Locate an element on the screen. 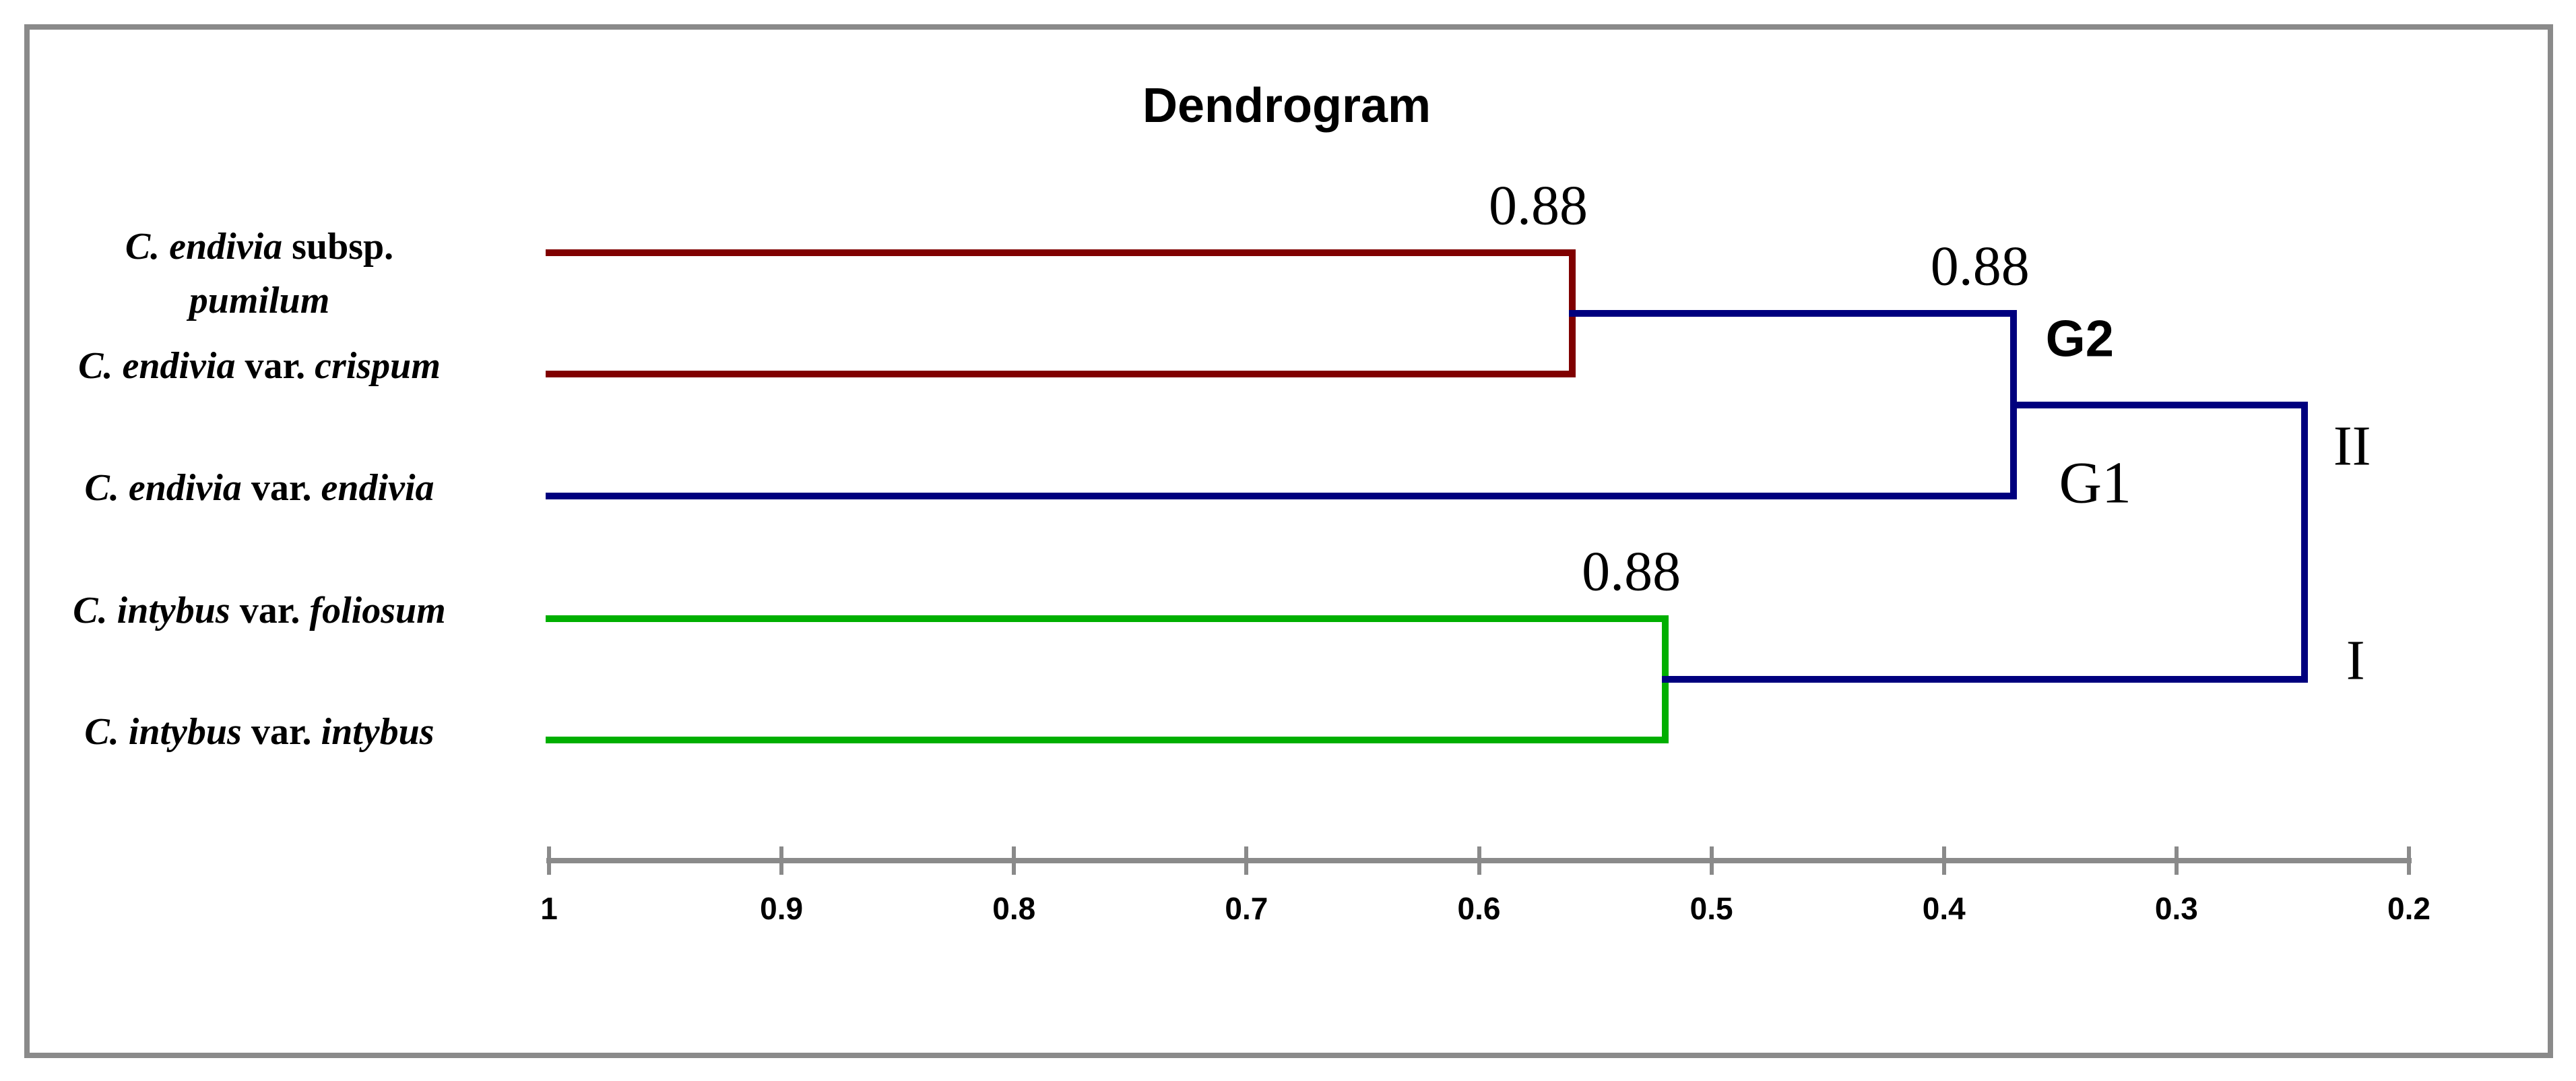 This screenshot has height=1081, width=2576. leaf-label-segment: foliosum is located at coordinates (378, 610).